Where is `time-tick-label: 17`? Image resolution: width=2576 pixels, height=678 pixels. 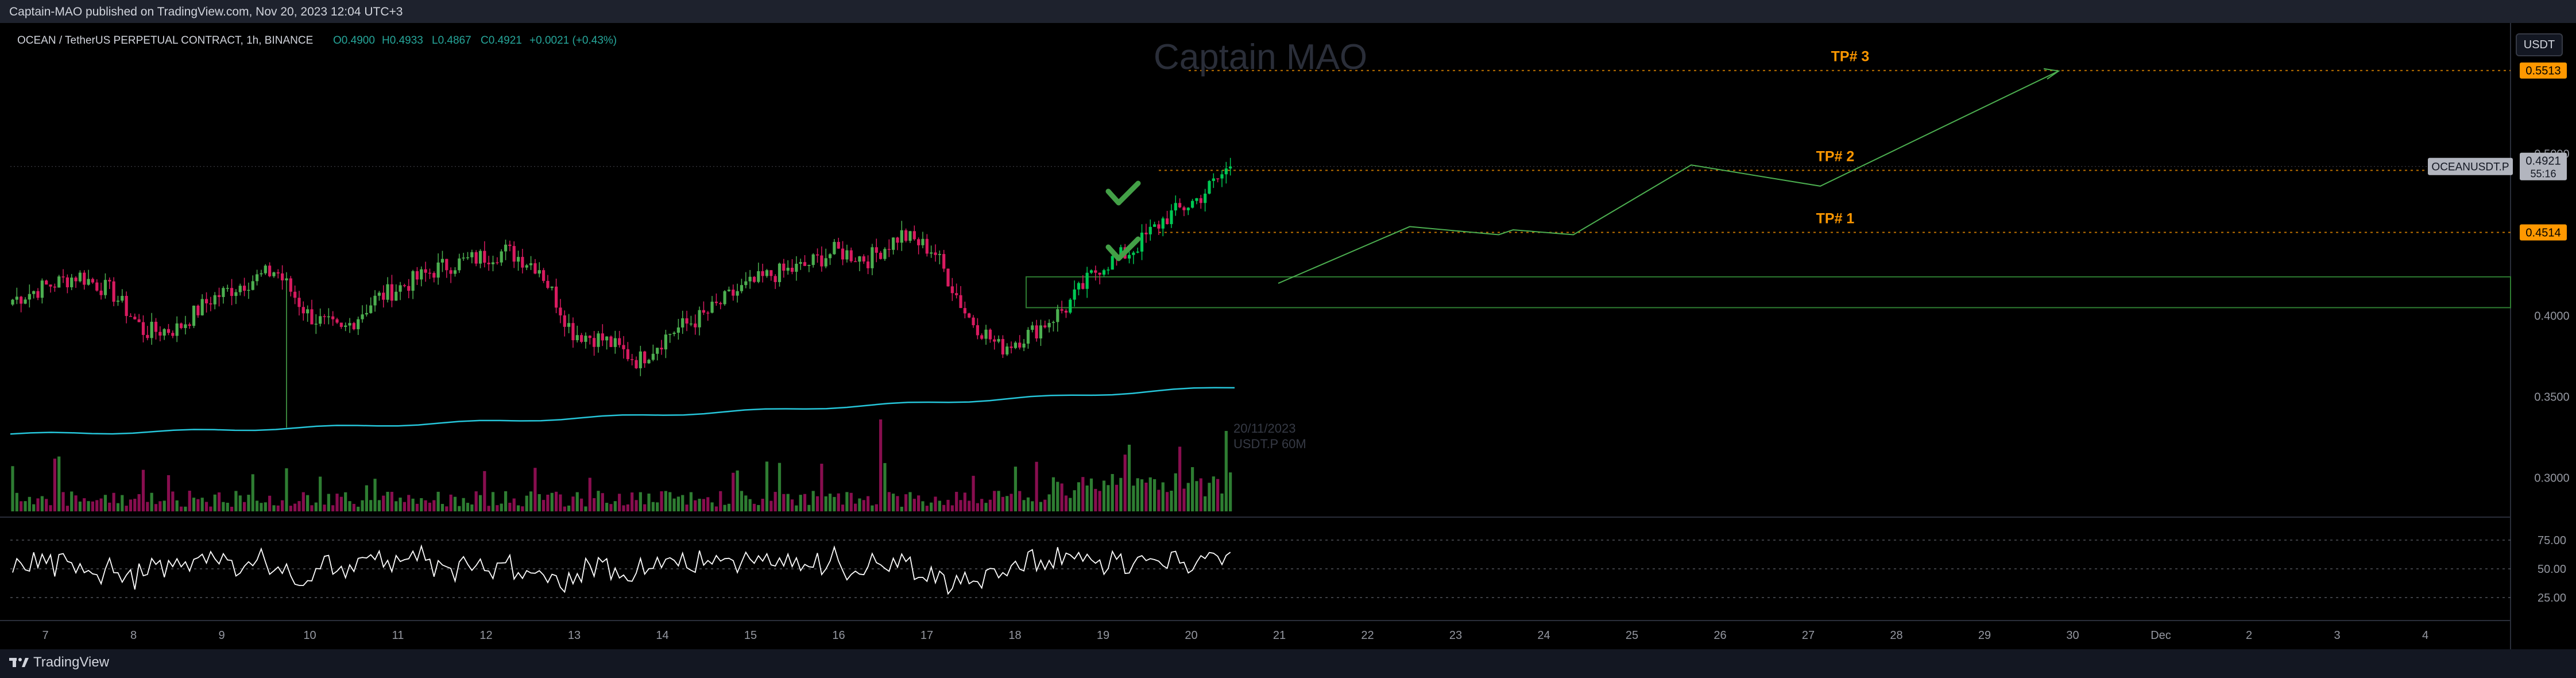 time-tick-label: 17 is located at coordinates (926, 635).